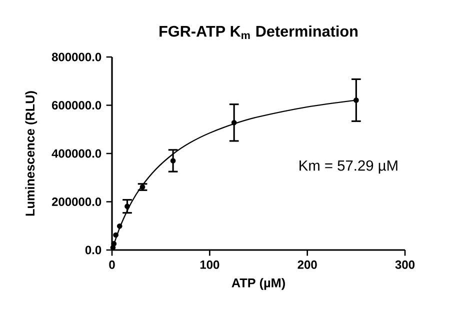 The width and height of the screenshot is (450, 311). What do you see at coordinates (77, 105) in the screenshot?
I see `y-tick-label: 600000.0` at bounding box center [77, 105].